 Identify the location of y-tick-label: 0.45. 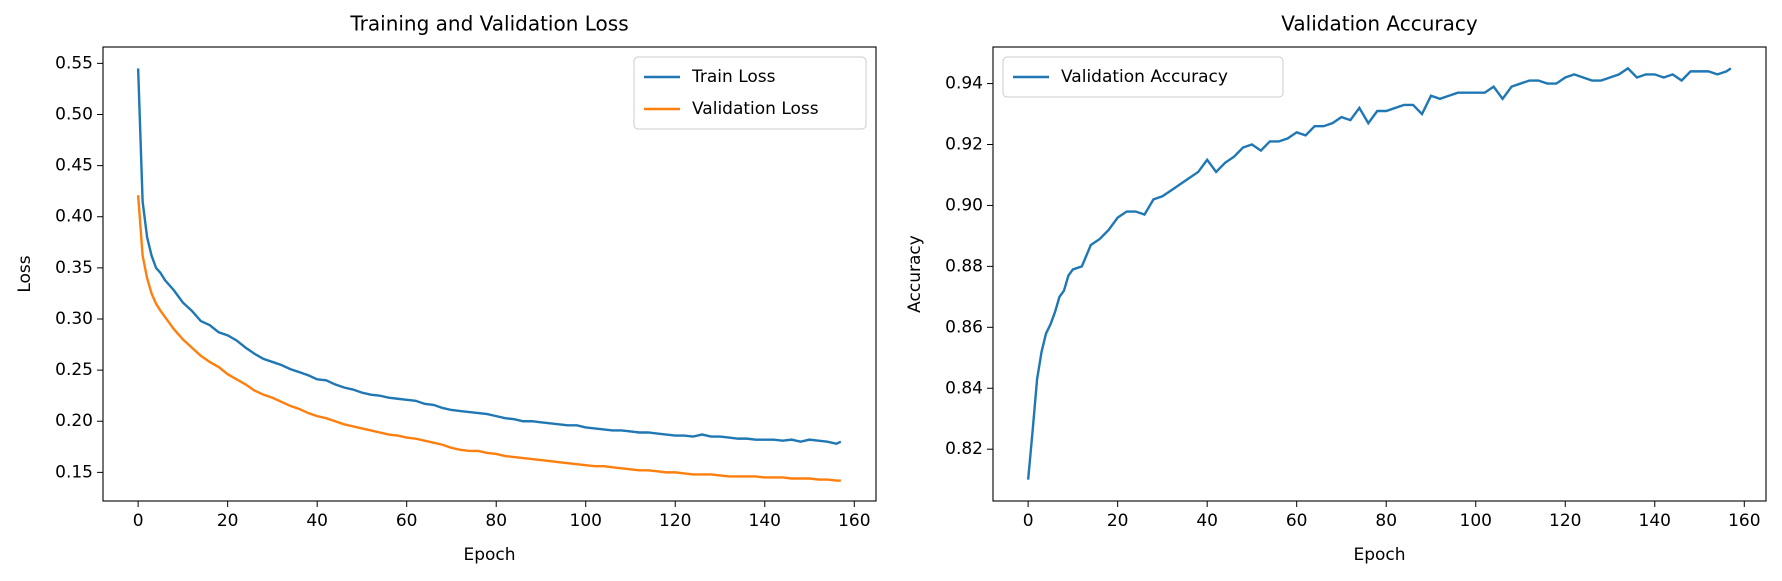
(74, 166).